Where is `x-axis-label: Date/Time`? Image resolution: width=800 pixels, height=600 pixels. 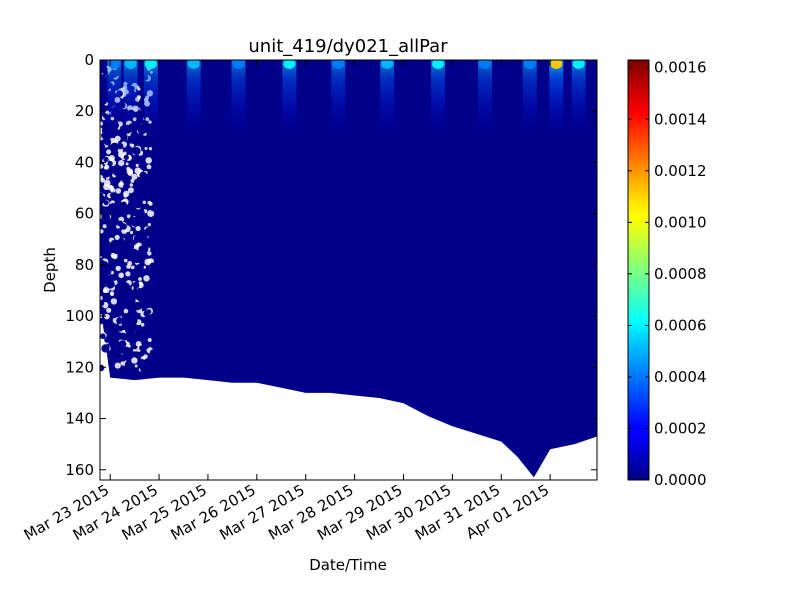 x-axis-label: Date/Time is located at coordinates (348, 565).